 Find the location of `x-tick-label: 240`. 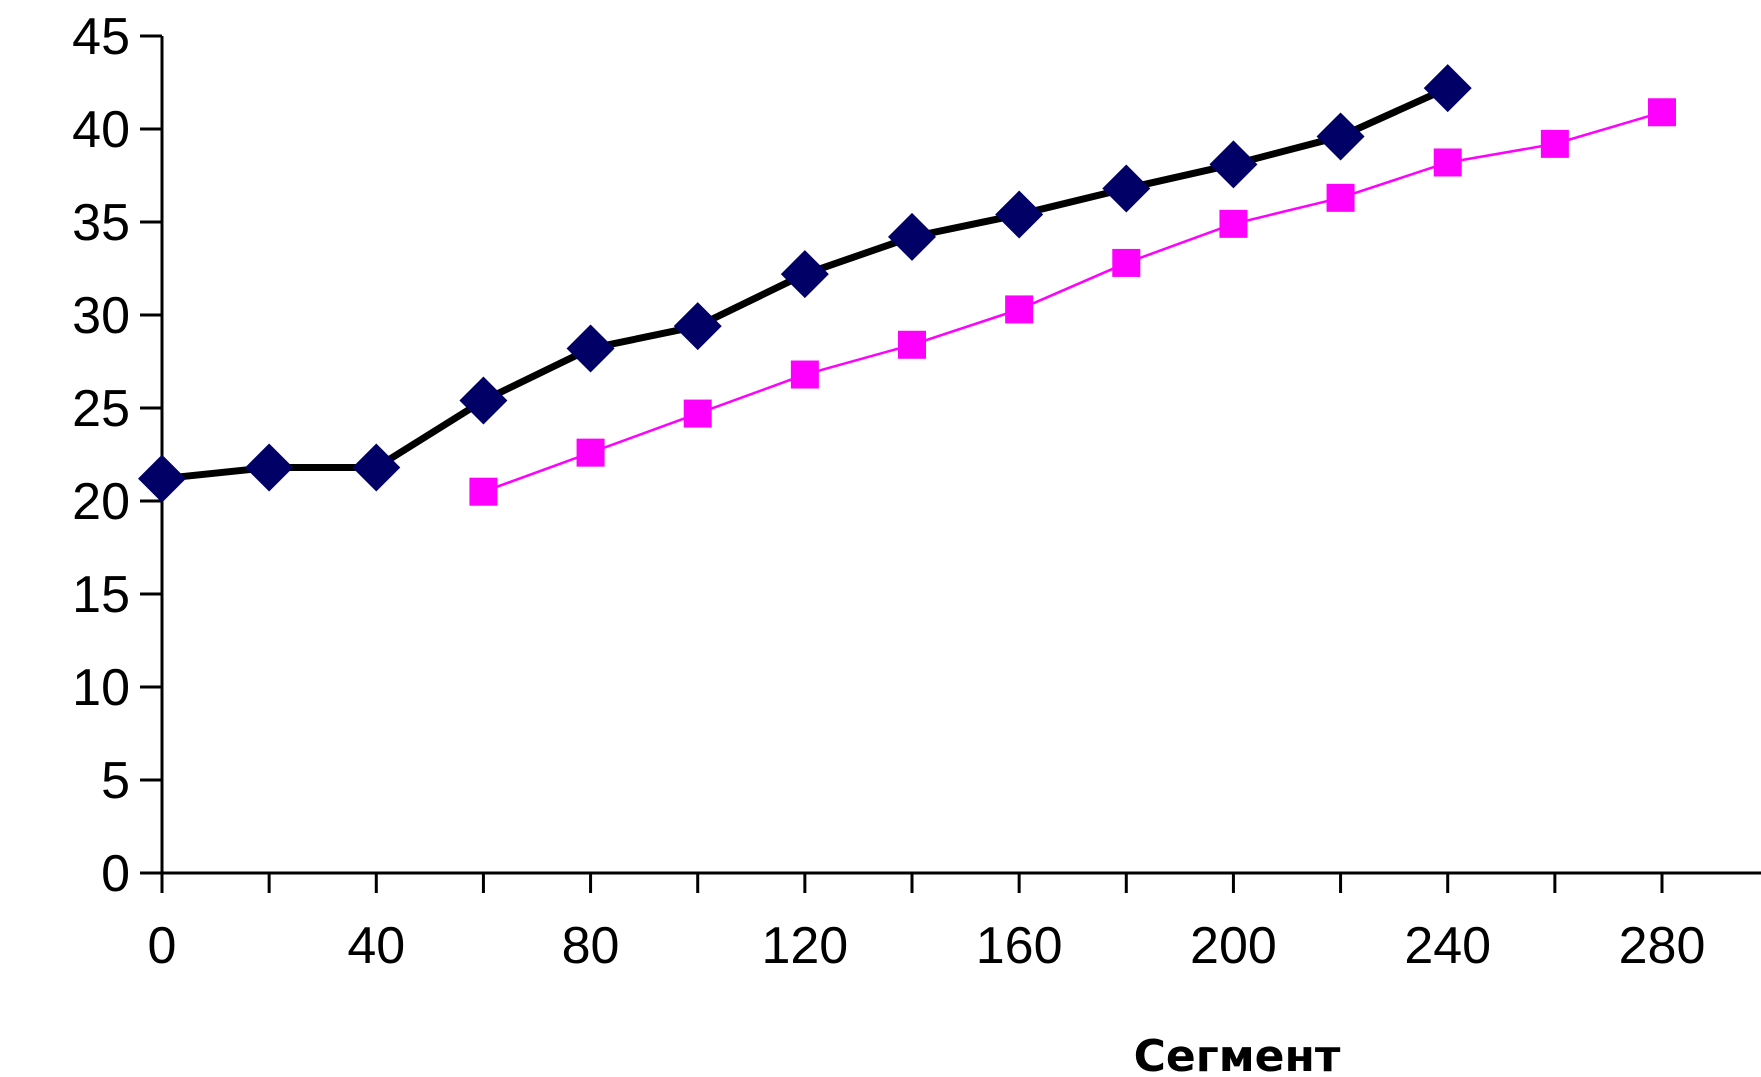

x-tick-label: 240 is located at coordinates (1447, 946).